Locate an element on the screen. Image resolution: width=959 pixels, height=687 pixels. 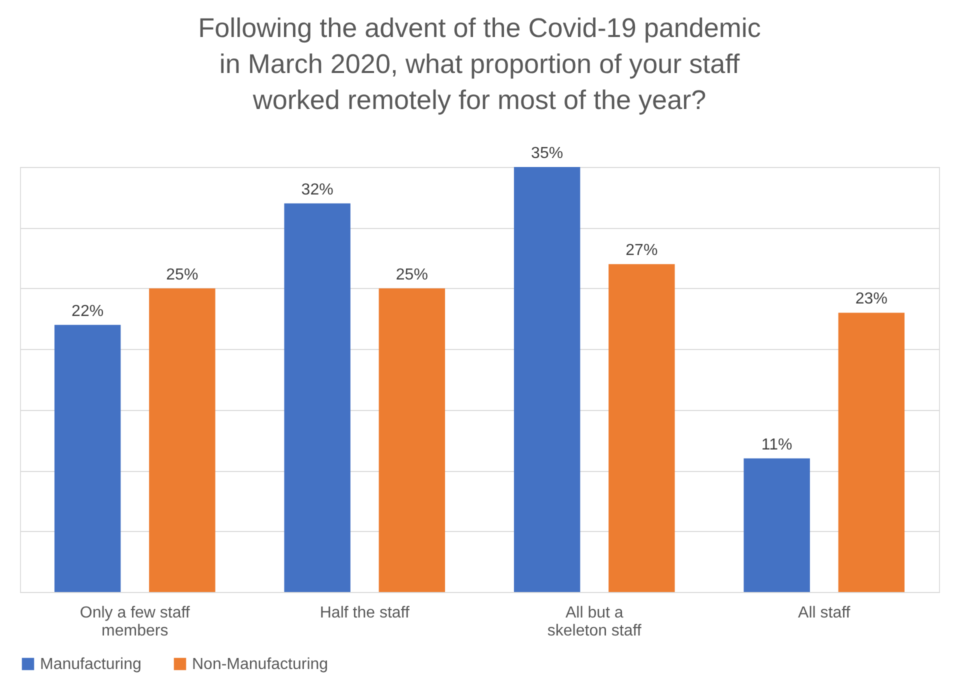
data-label: 35% is located at coordinates (547, 153).